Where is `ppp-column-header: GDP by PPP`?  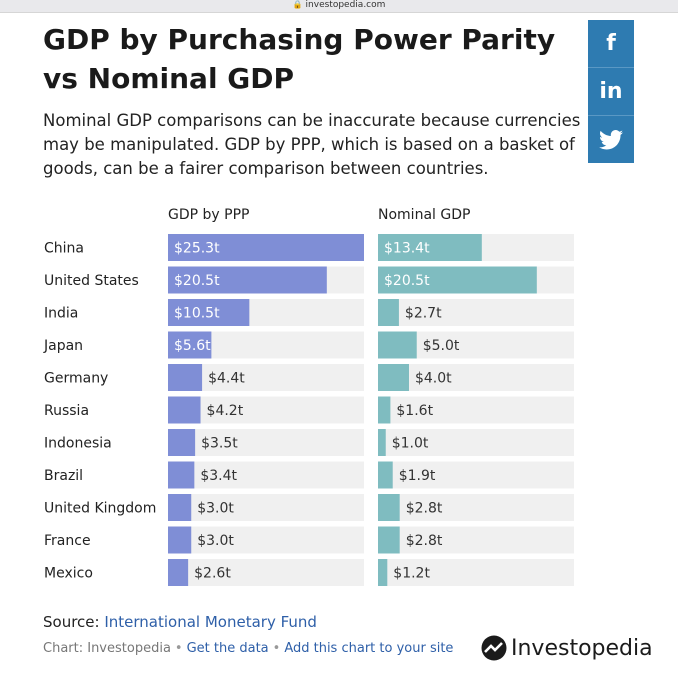 ppp-column-header: GDP by PPP is located at coordinates (209, 215).